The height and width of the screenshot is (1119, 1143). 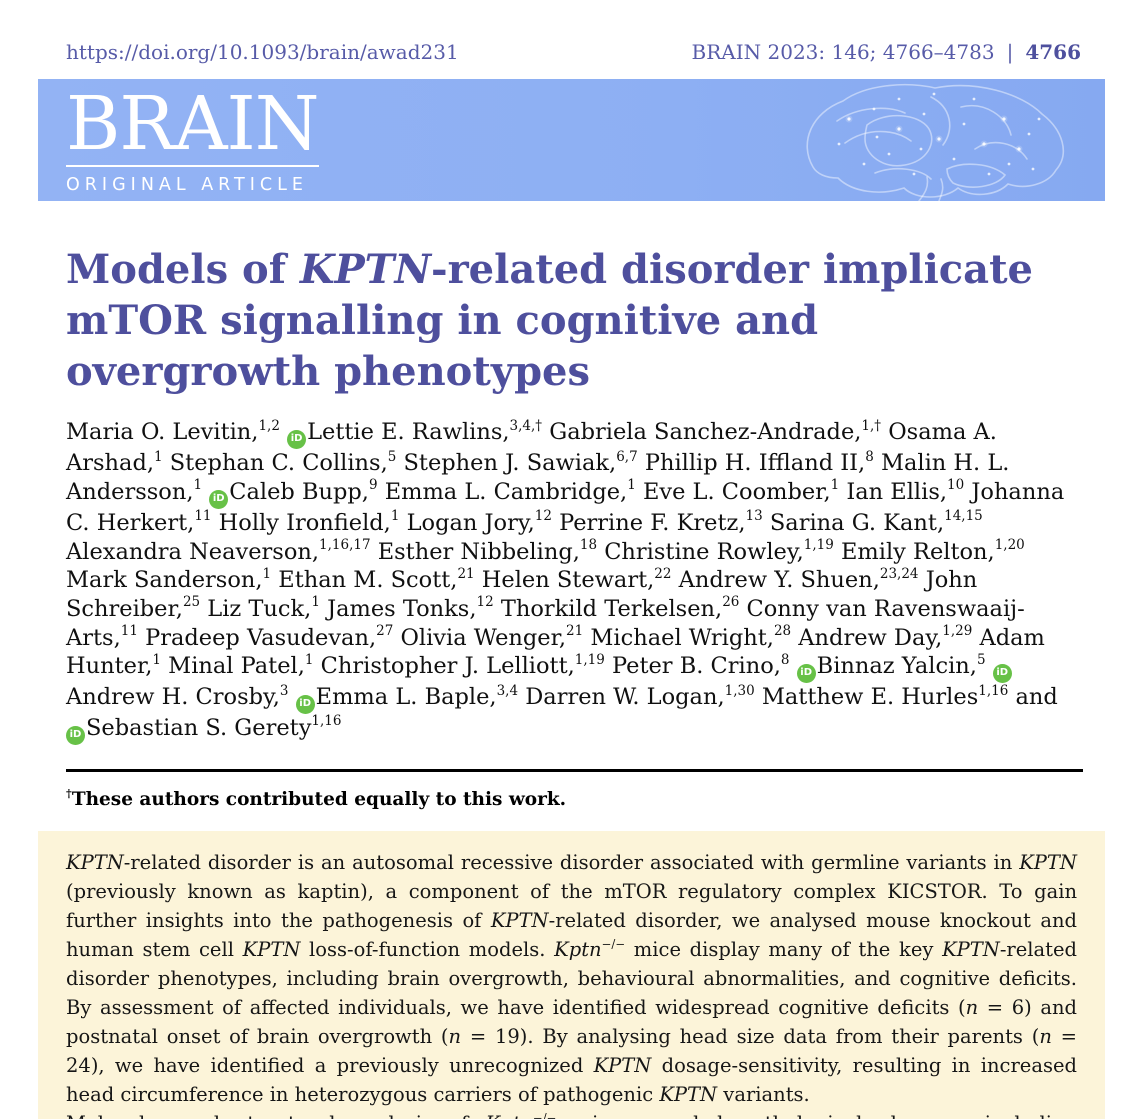 What do you see at coordinates (199, 728) in the screenshot?
I see `author-name: Sebastian S. Gerety` at bounding box center [199, 728].